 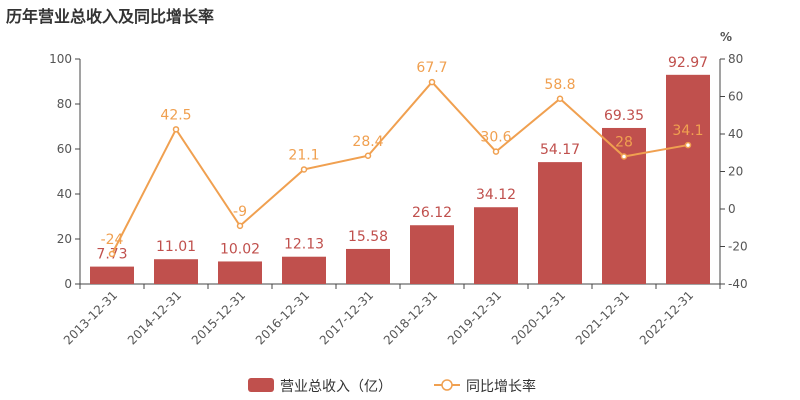 What do you see at coordinates (304, 245) in the screenshot?
I see `bar-value-label: 12.13` at bounding box center [304, 245].